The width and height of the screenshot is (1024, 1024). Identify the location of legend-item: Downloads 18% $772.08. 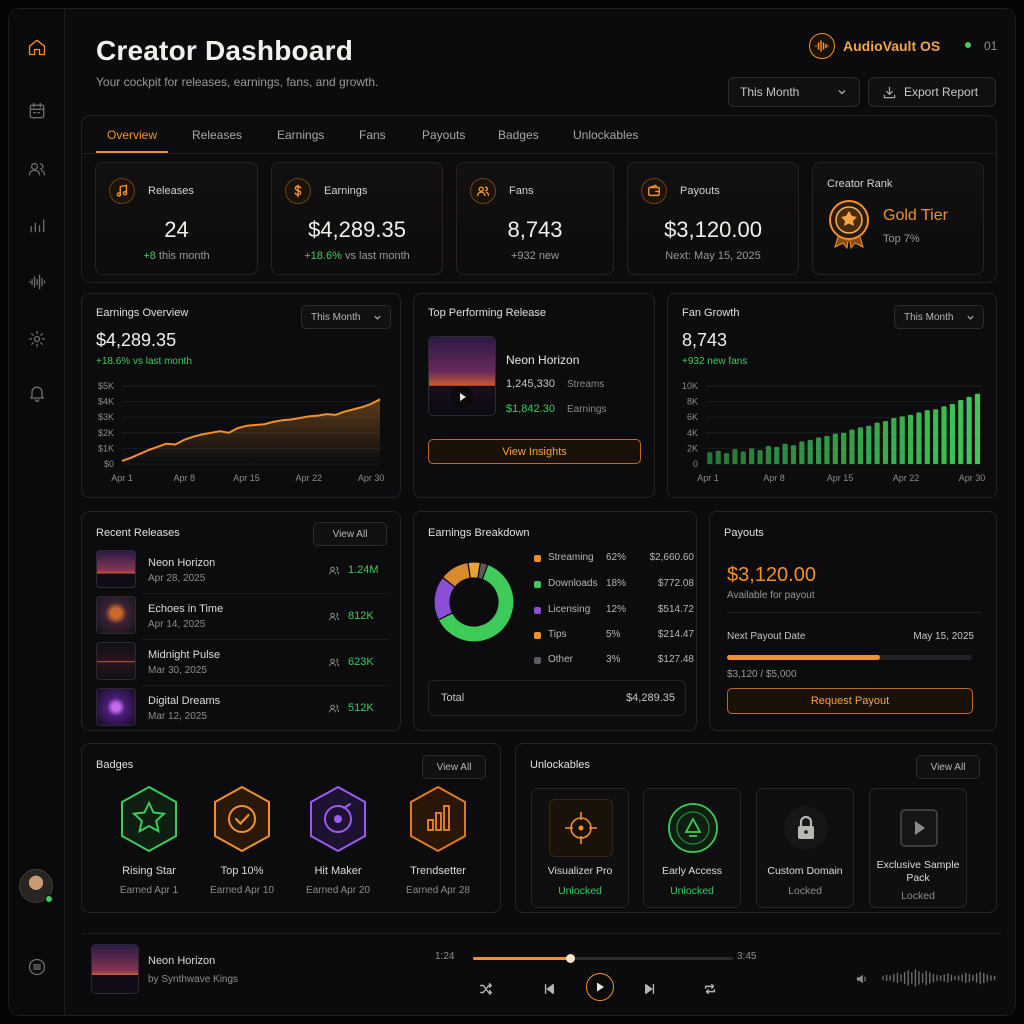
(614, 585).